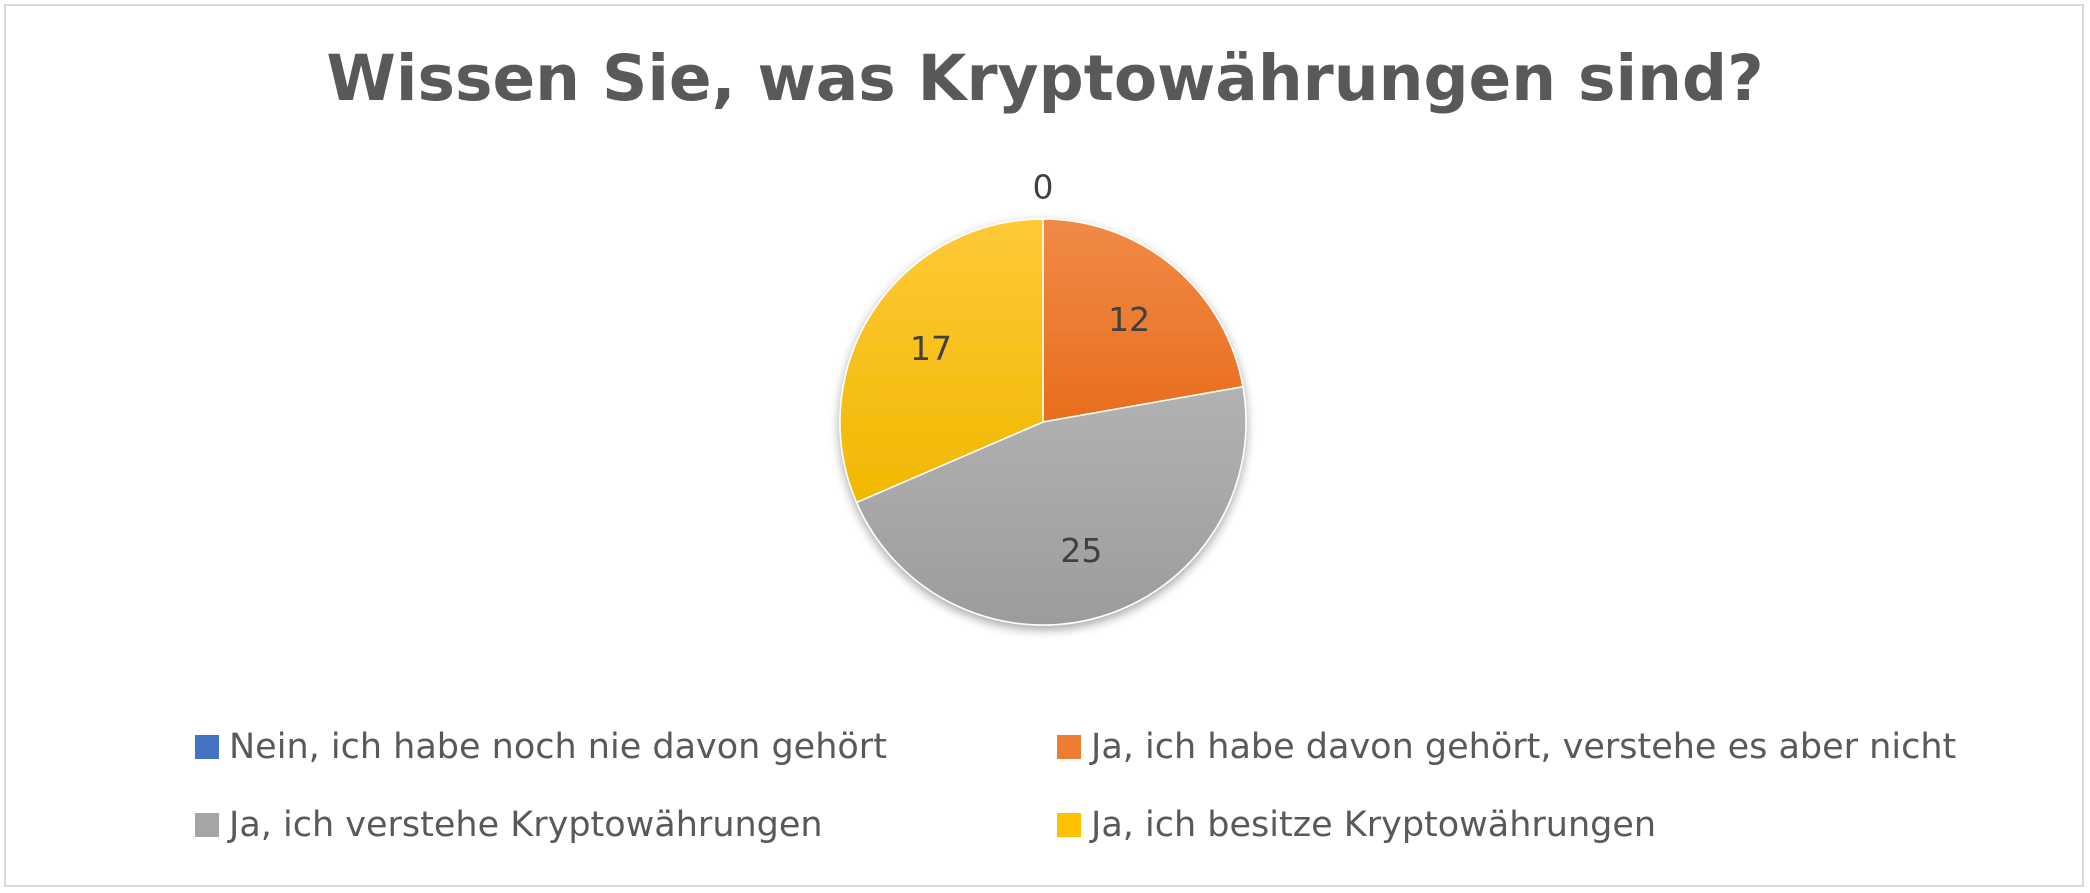  I want to click on legend-item-verstehe: Ja, ich verstehe Kryptowährungen, so click(509, 825).